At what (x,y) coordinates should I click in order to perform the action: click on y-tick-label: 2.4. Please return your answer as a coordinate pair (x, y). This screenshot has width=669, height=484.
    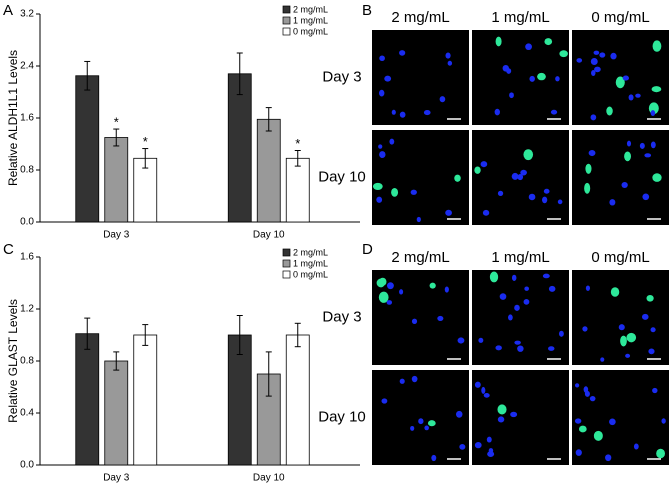
    Looking at the image, I should click on (27, 66).